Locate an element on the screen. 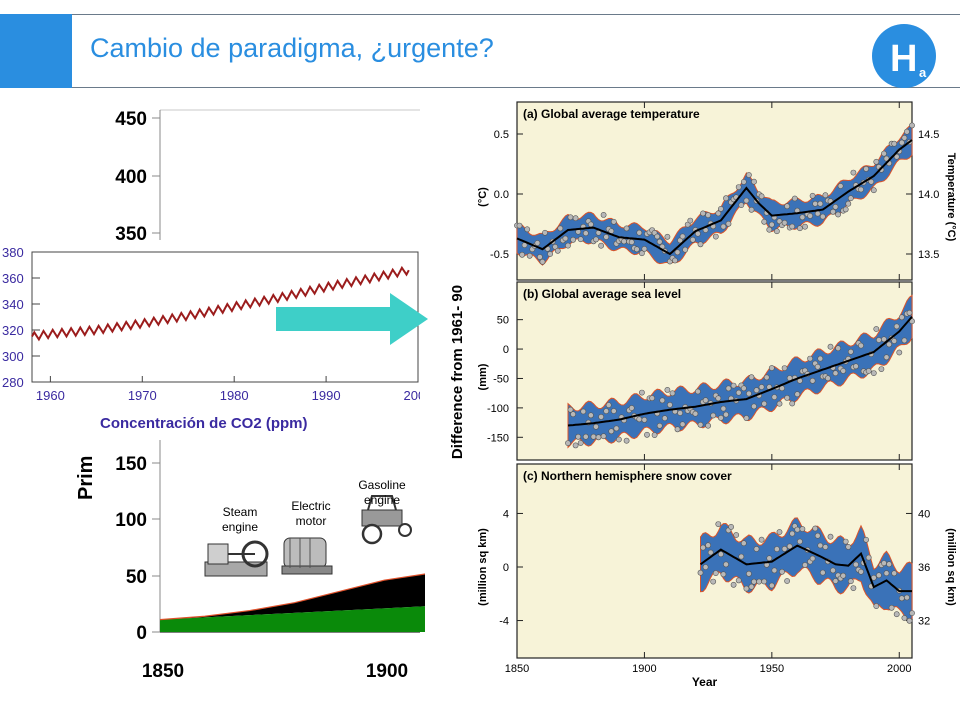 The width and height of the screenshot is (960, 720). accent-block is located at coordinates (36, 51).